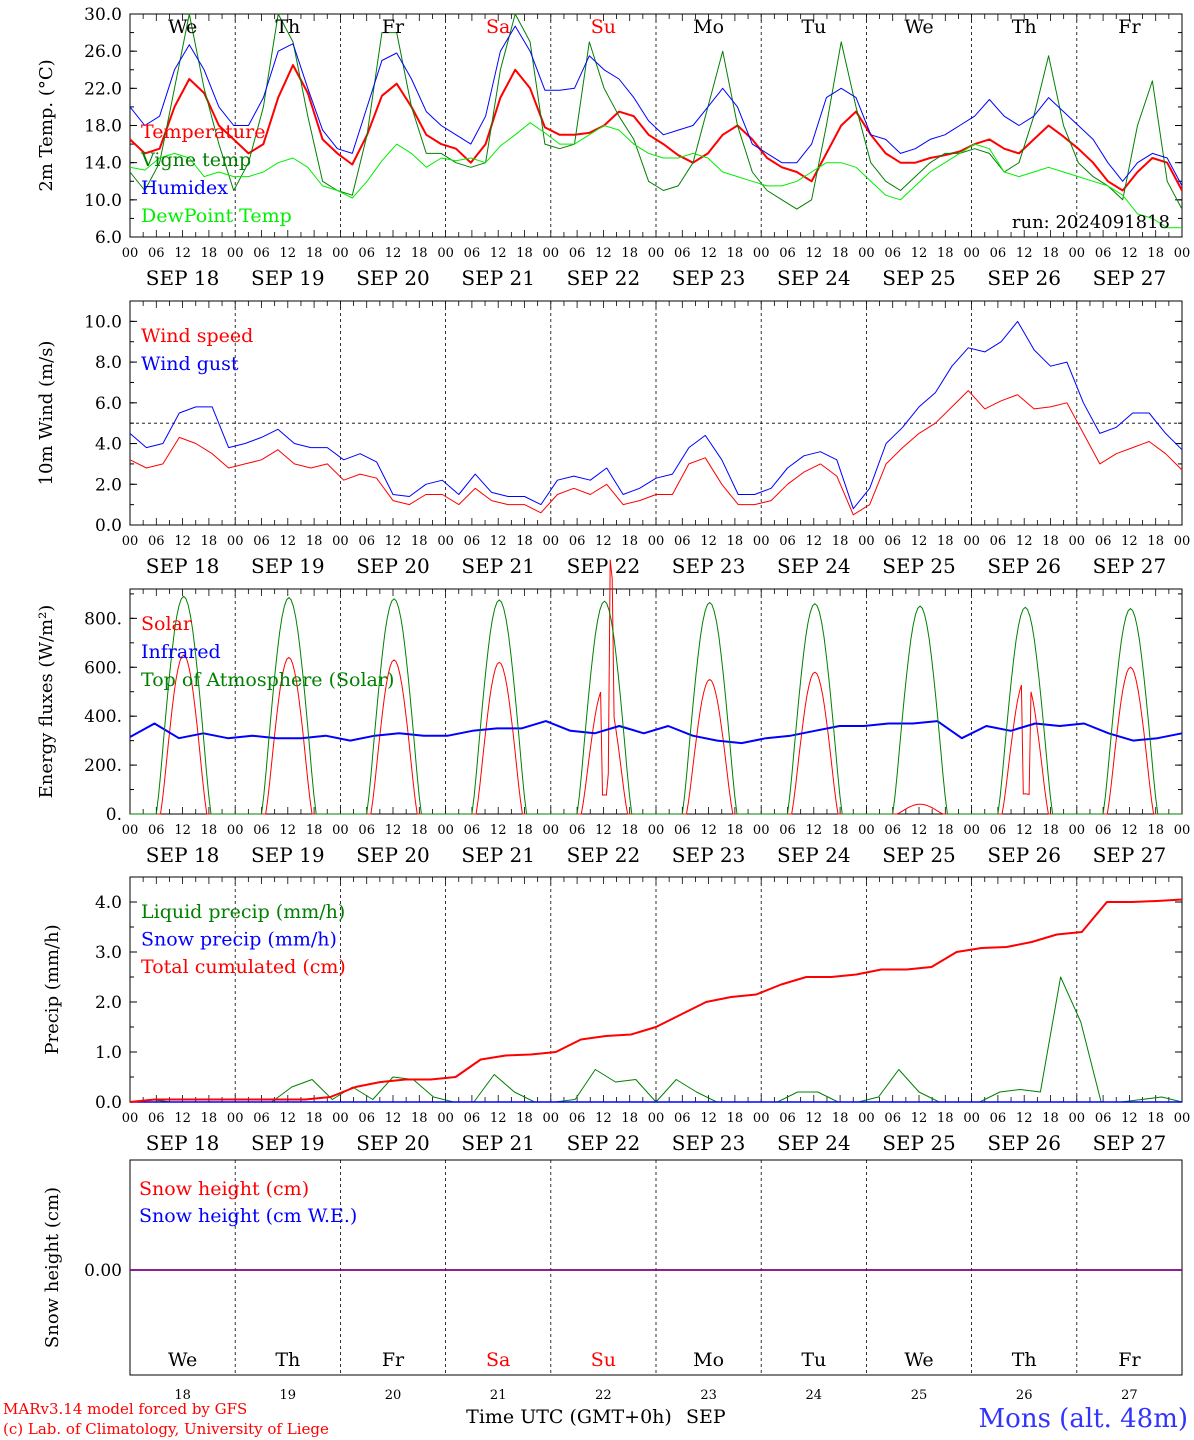 This screenshot has height=1440, width=1194. I want to click on date-label: SEP 20, so click(393, 1143).